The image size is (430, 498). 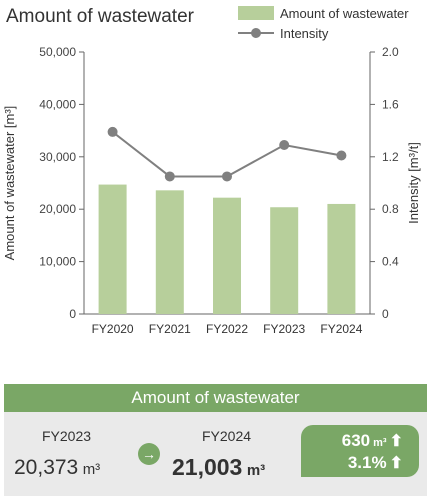 What do you see at coordinates (57, 209) in the screenshot?
I see `y-tick-label: 20,000` at bounding box center [57, 209].